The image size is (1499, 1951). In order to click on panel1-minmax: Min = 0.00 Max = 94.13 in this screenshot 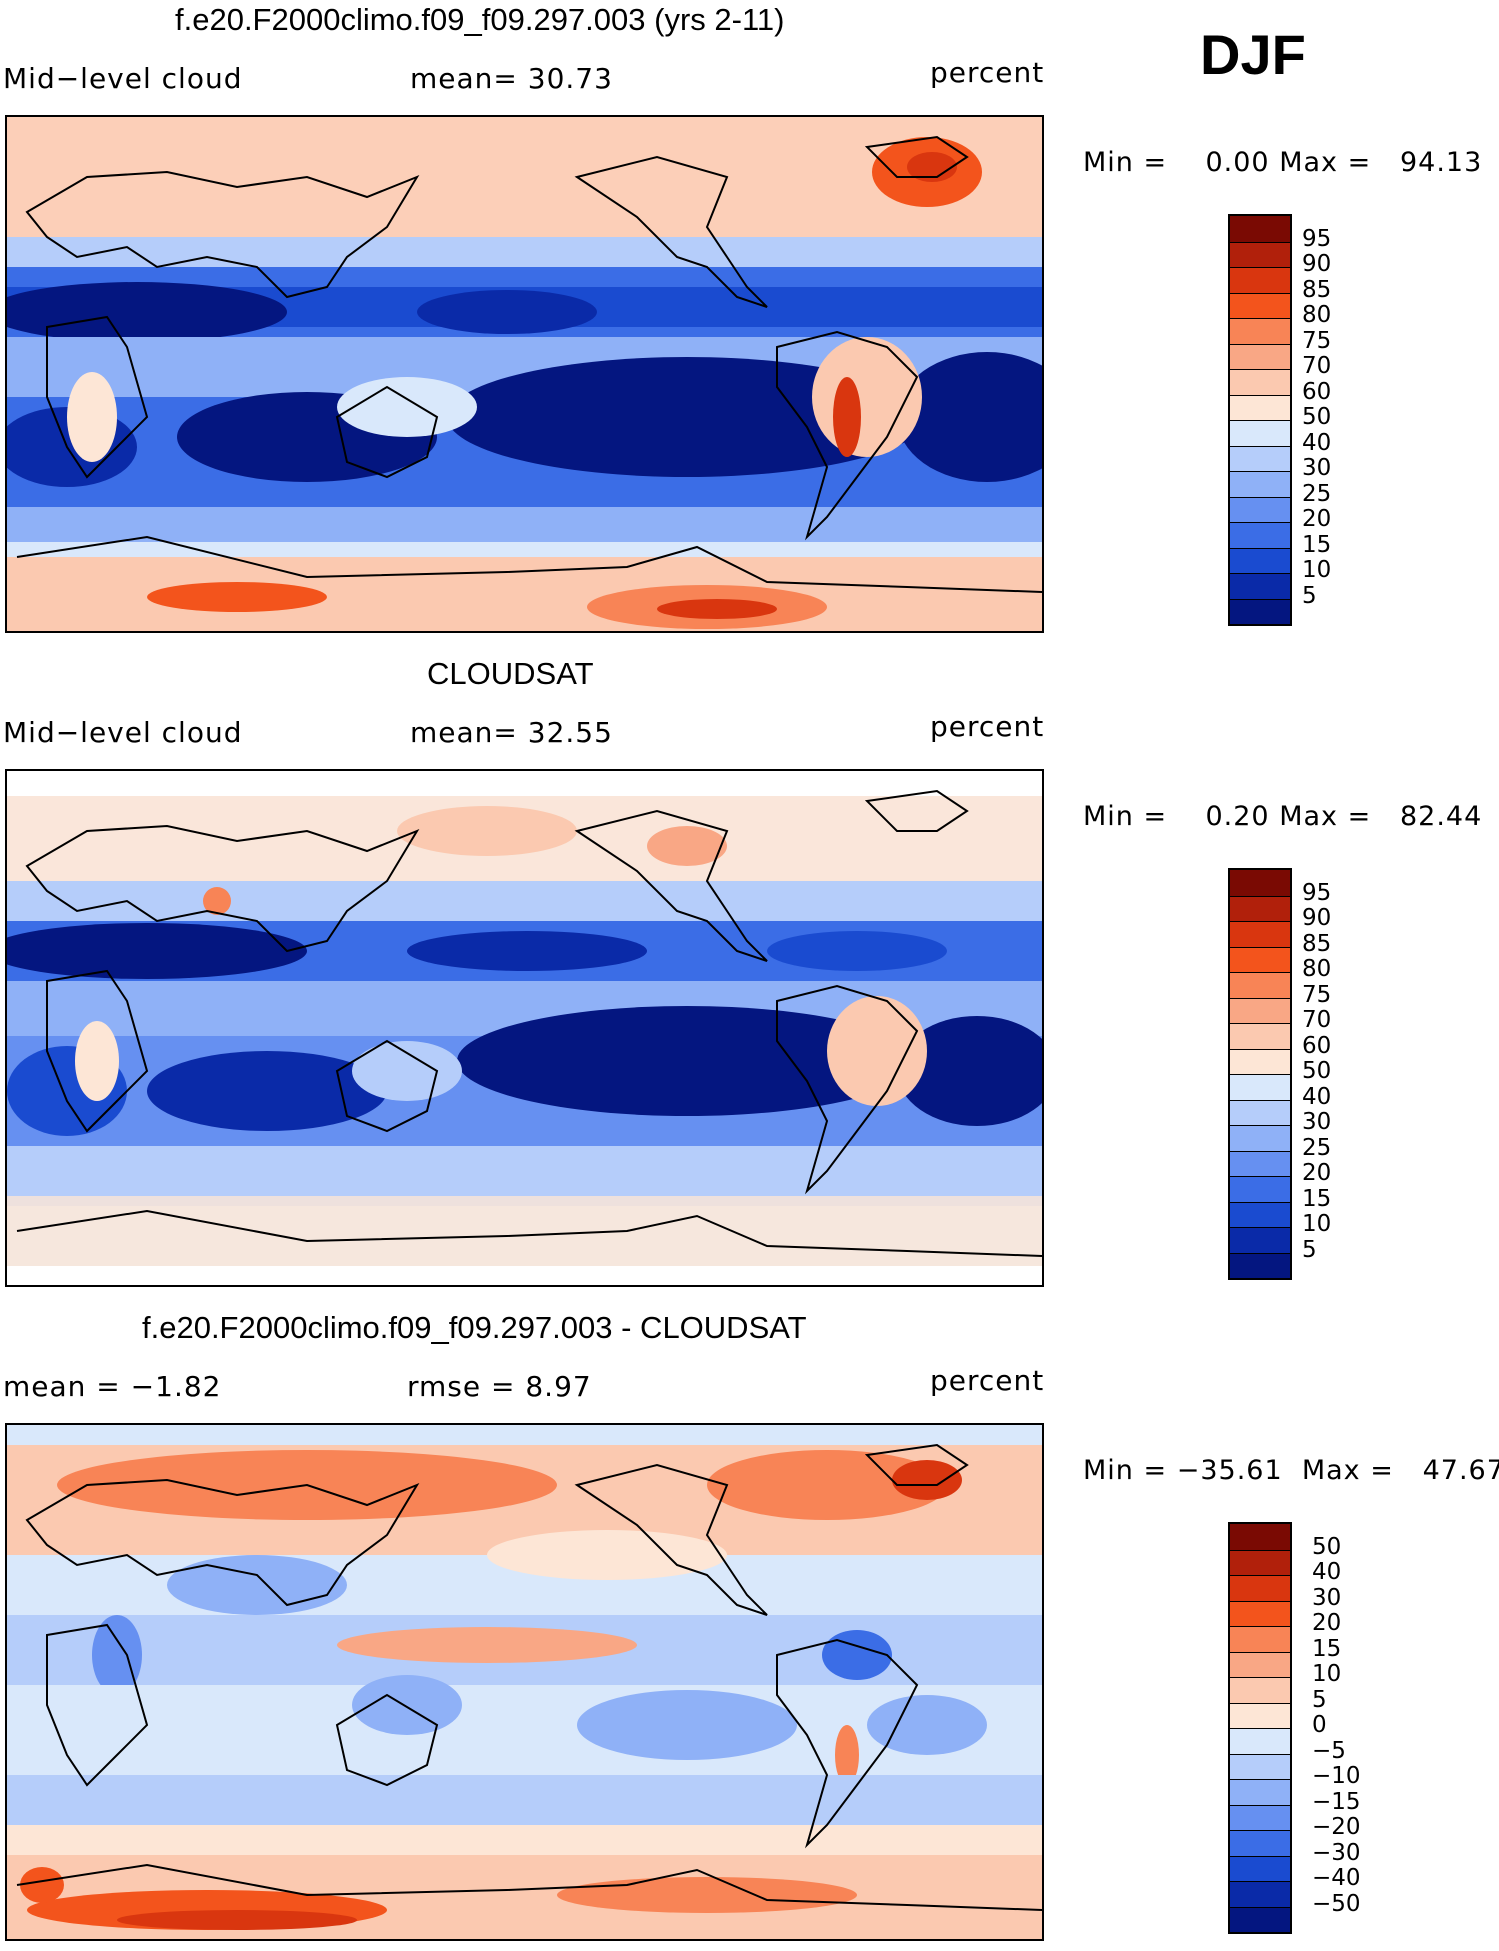, I will do `click(1283, 162)`.